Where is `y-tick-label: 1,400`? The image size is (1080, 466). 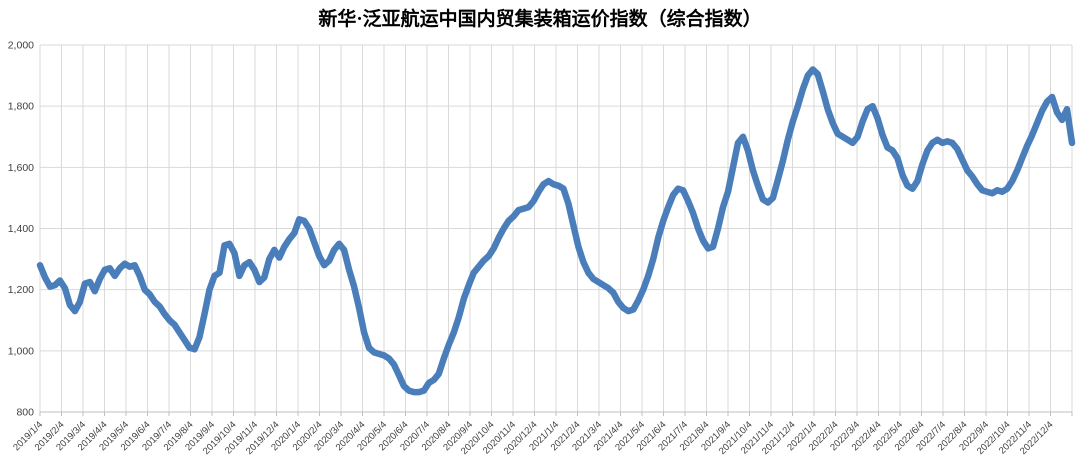
y-tick-label: 1,400 is located at coordinates (21, 229).